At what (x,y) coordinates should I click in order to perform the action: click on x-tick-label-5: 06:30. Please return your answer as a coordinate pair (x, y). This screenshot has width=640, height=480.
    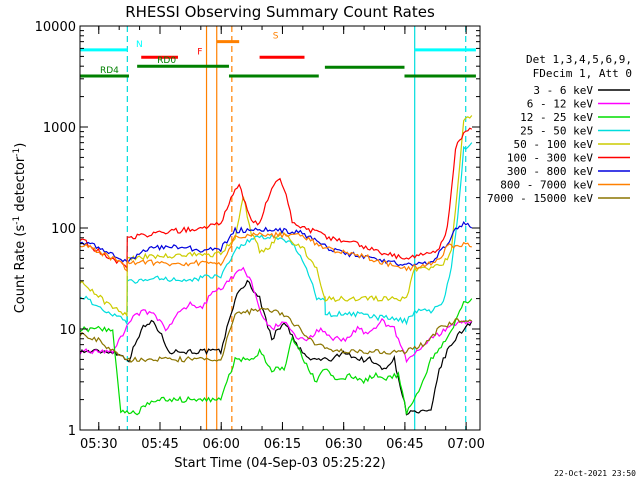
    Looking at the image, I should click on (343, 444).